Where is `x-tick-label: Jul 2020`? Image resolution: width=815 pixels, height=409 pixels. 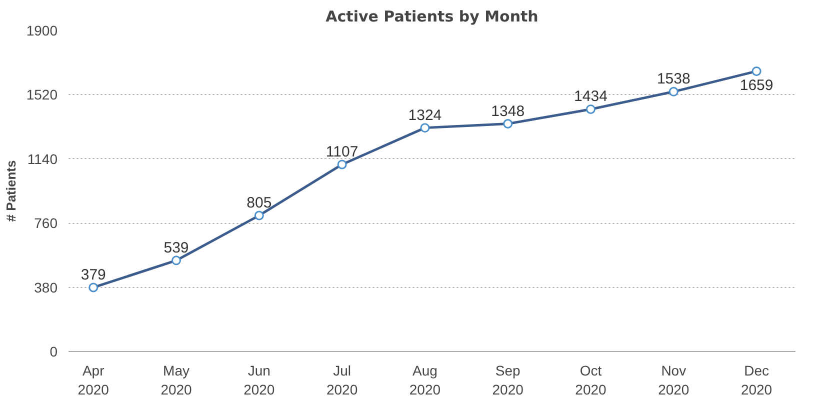
x-tick-label: Jul 2020 is located at coordinates (342, 380).